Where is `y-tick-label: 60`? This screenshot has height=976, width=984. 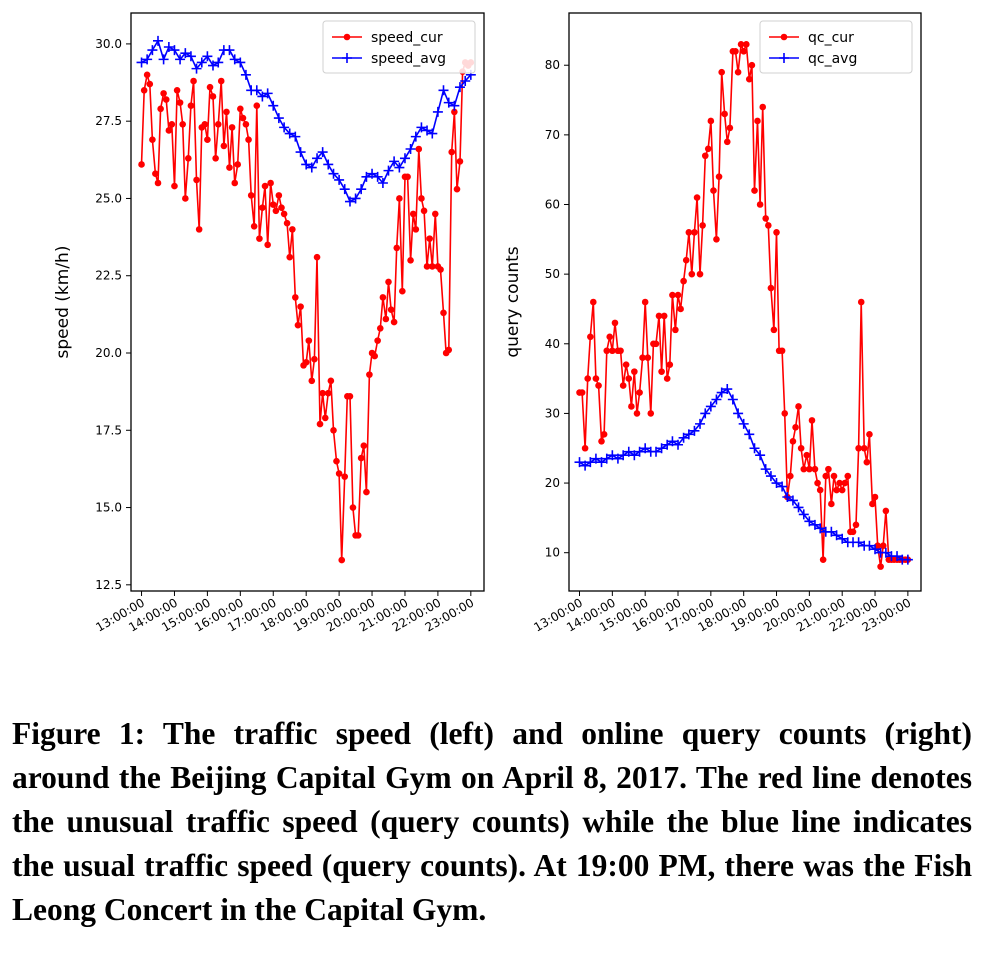
y-tick-label: 60 is located at coordinates (552, 205).